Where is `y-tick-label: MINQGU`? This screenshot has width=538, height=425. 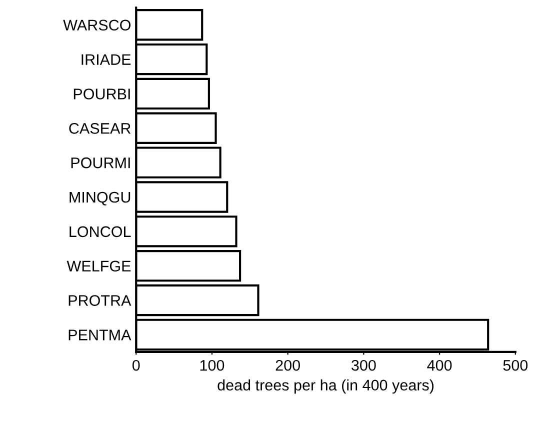 y-tick-label: MINQGU is located at coordinates (100, 199).